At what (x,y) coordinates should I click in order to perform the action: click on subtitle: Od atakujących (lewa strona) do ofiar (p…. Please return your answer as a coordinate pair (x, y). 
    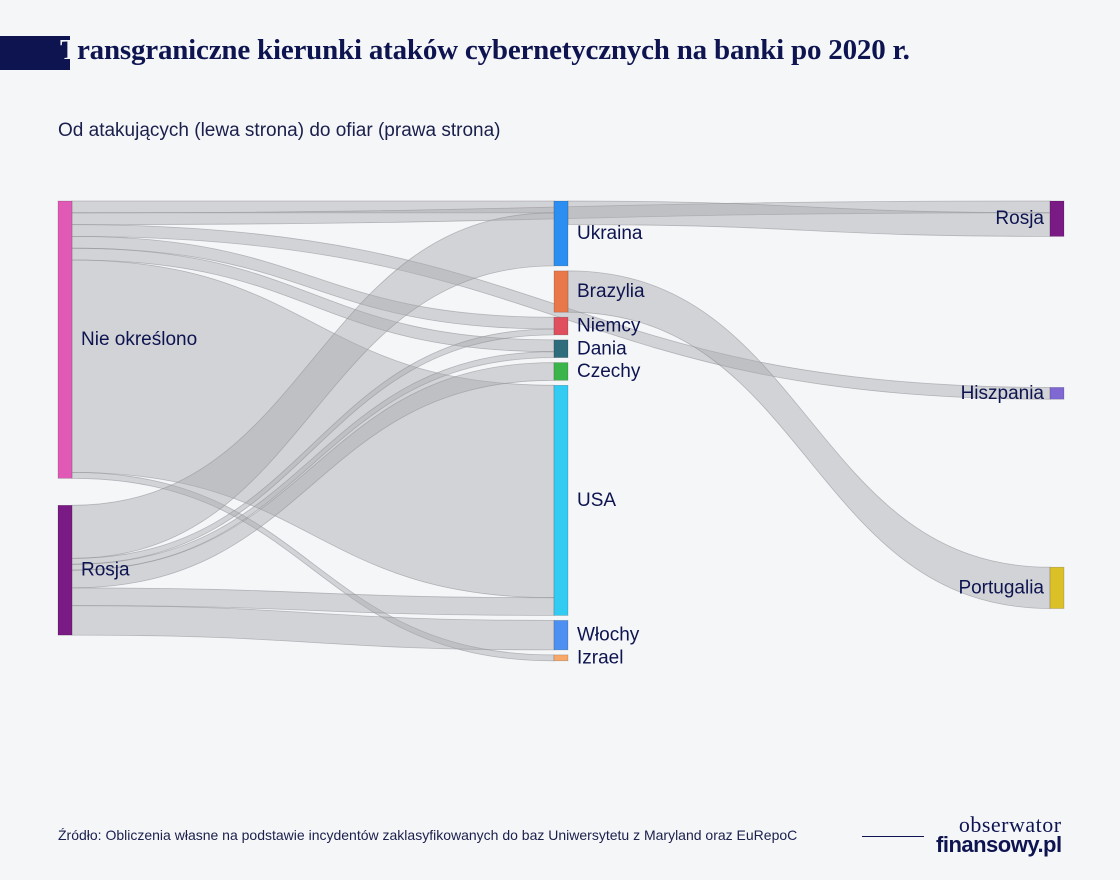
    Looking at the image, I should click on (279, 130).